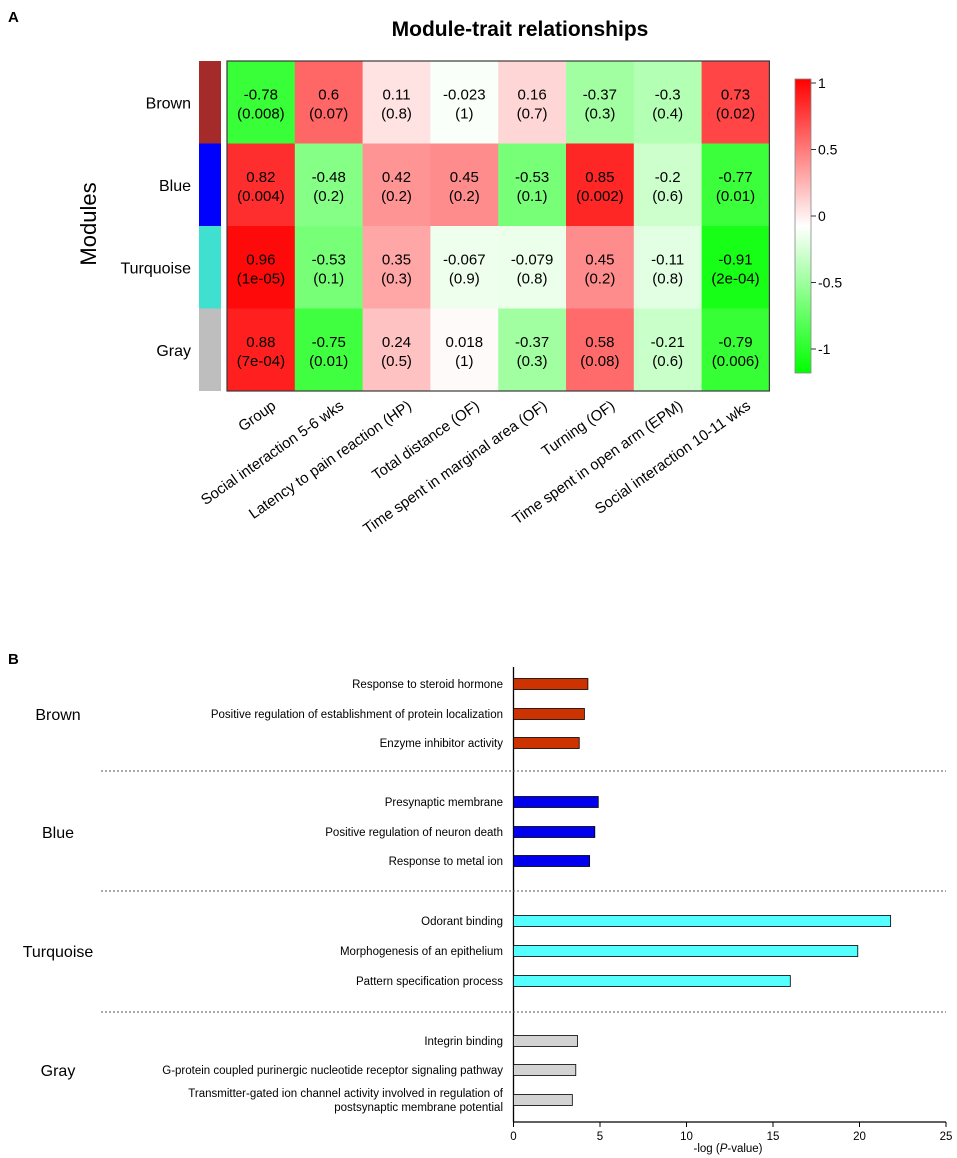 This screenshot has width=957, height=1158. Describe the element at coordinates (946, 1137) in the screenshot. I see `x-tick-label: 25` at that location.